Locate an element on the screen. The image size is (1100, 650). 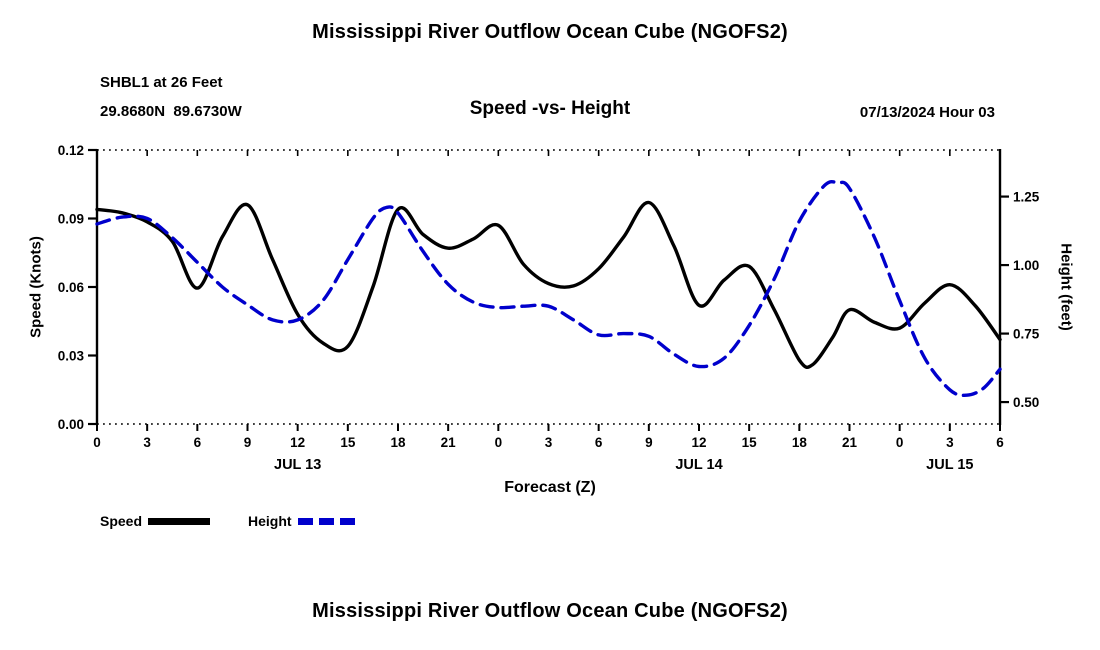
y-left-tick-label: 0.00 is located at coordinates (71, 424).